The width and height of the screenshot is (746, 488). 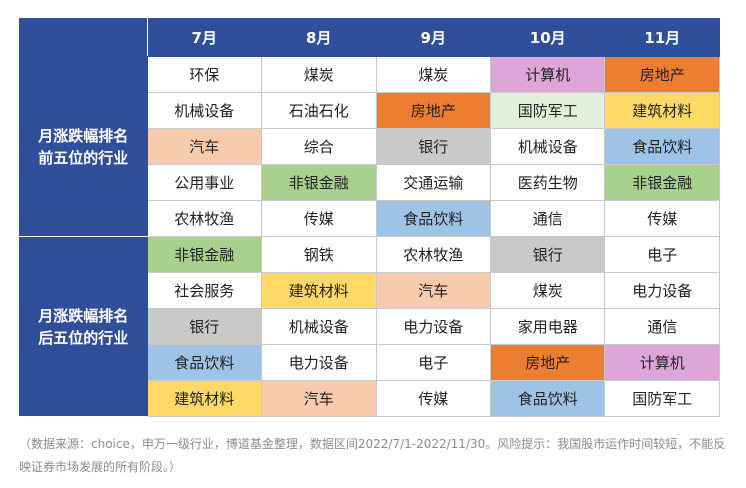 What do you see at coordinates (662, 37) in the screenshot?
I see `month-header: 11月` at bounding box center [662, 37].